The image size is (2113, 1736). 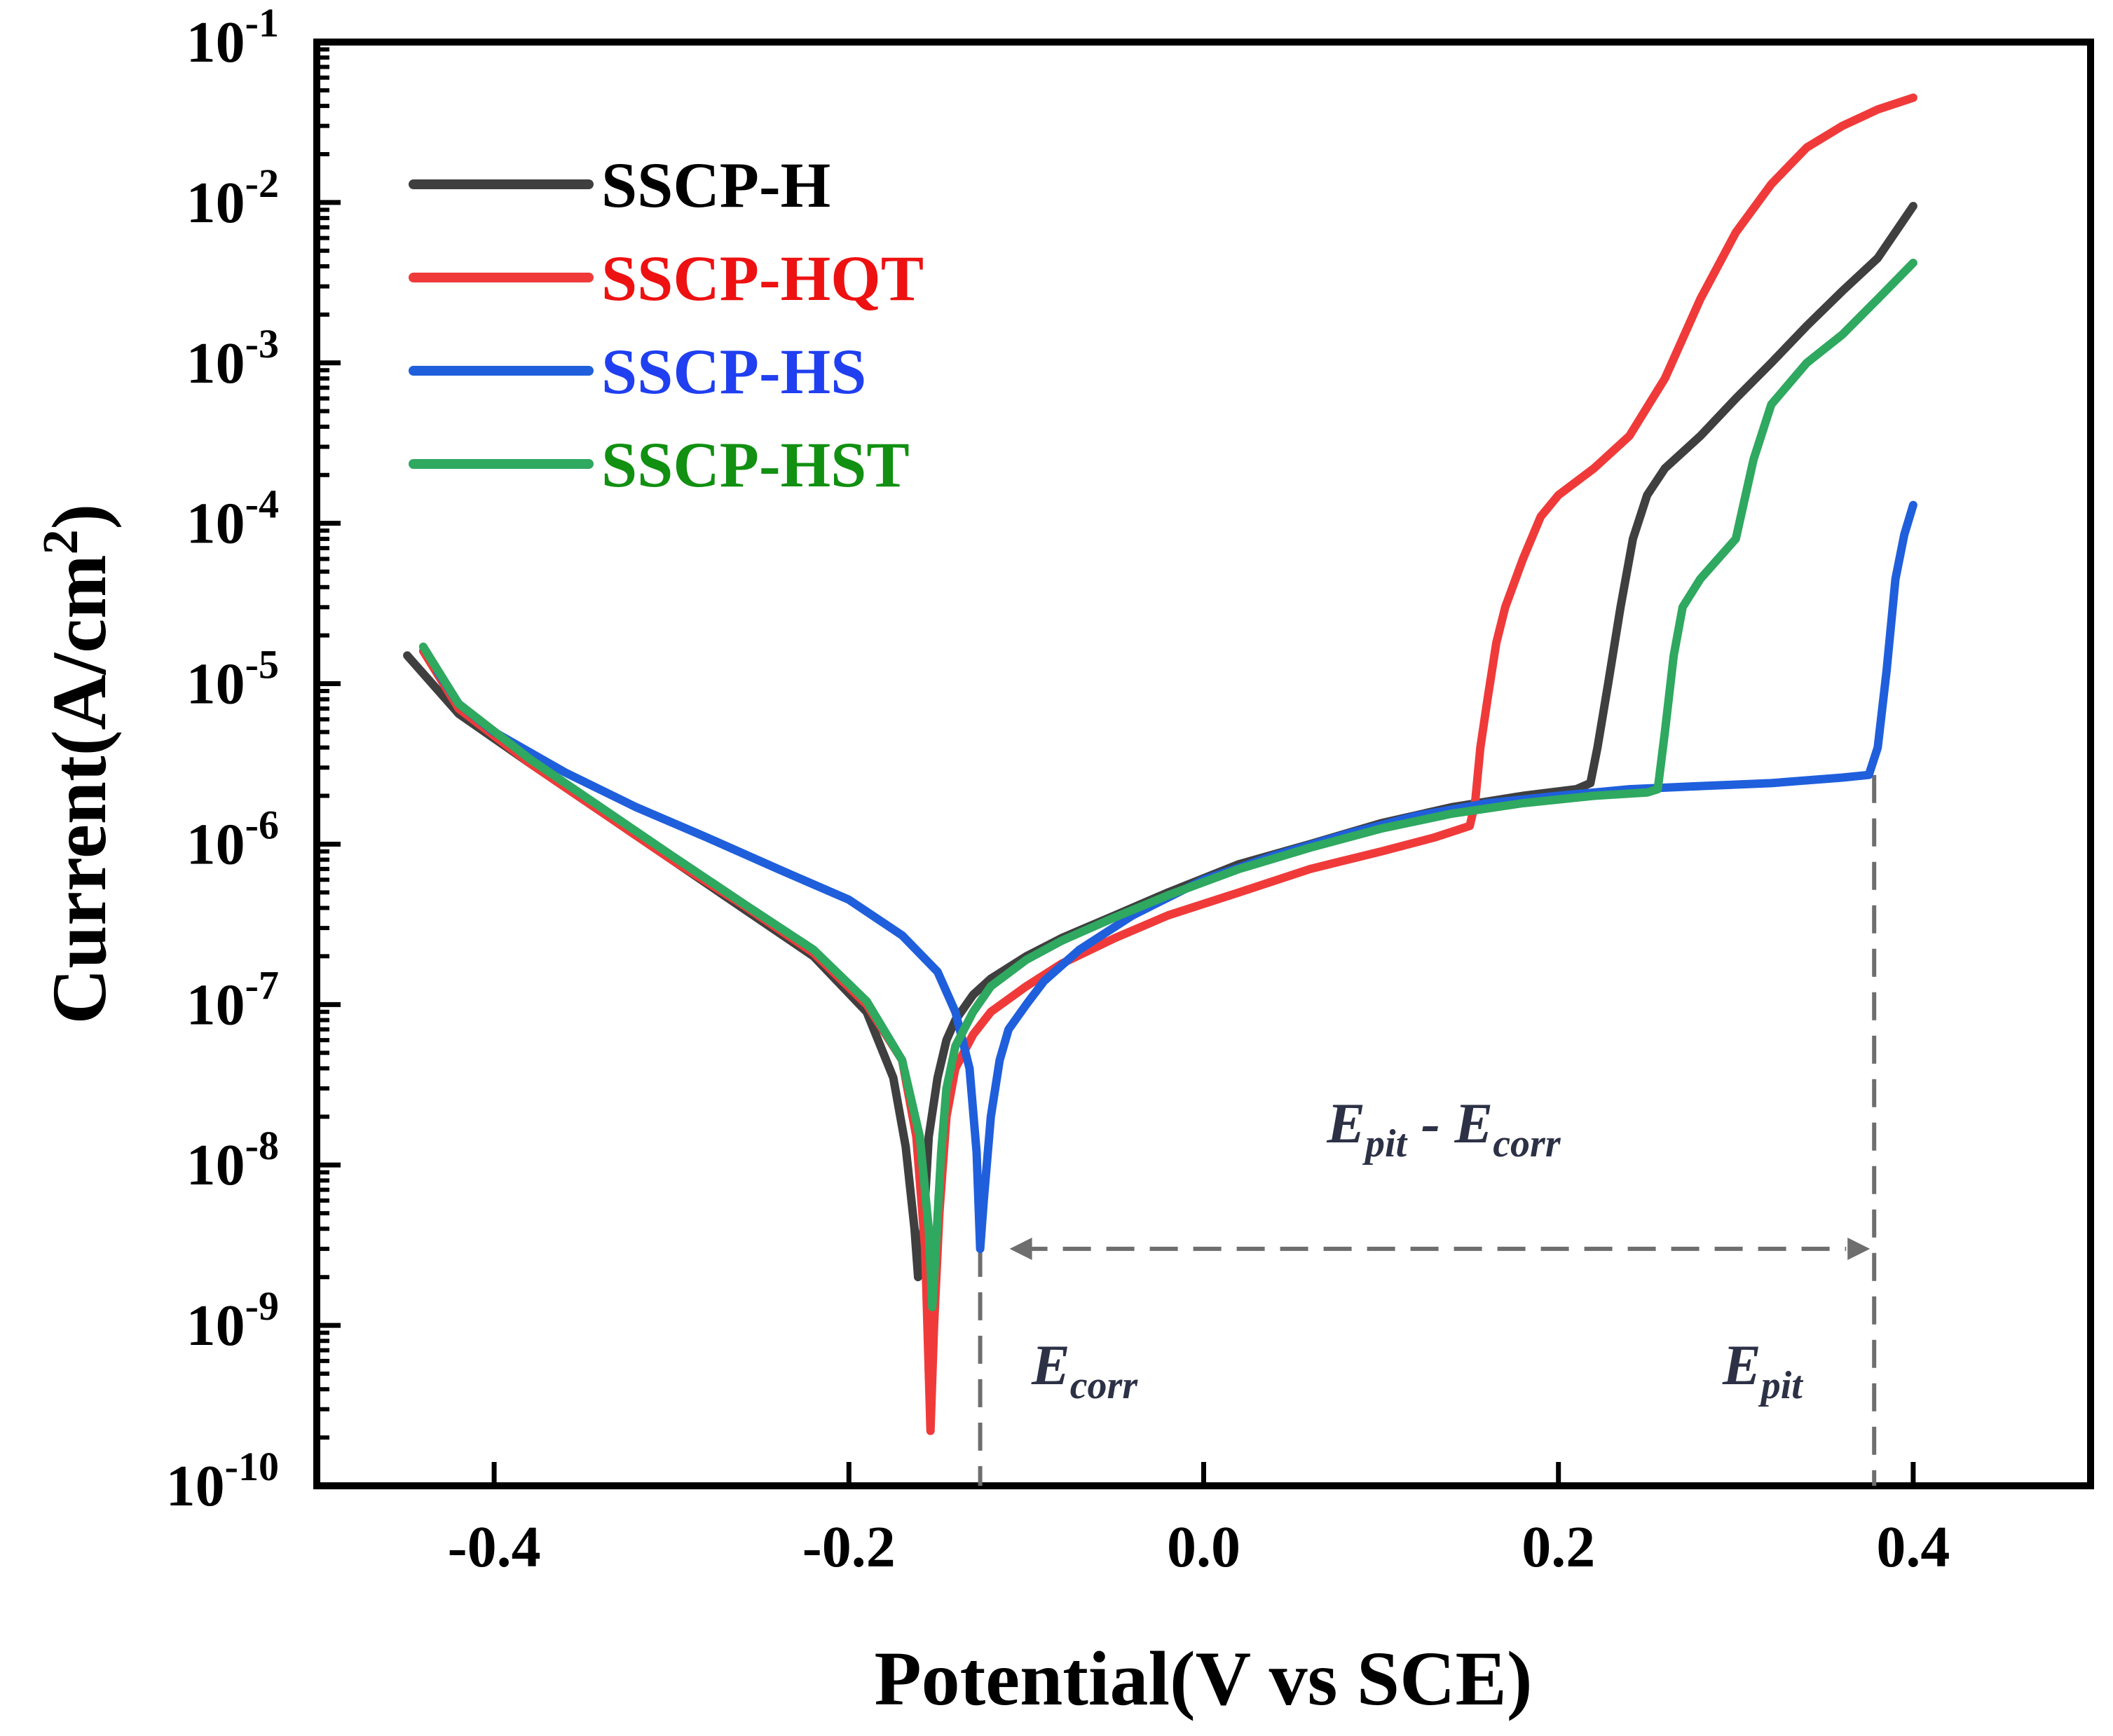 I want to click on svg-text: Epit - Ecorr, so click(x=1443, y=1128).